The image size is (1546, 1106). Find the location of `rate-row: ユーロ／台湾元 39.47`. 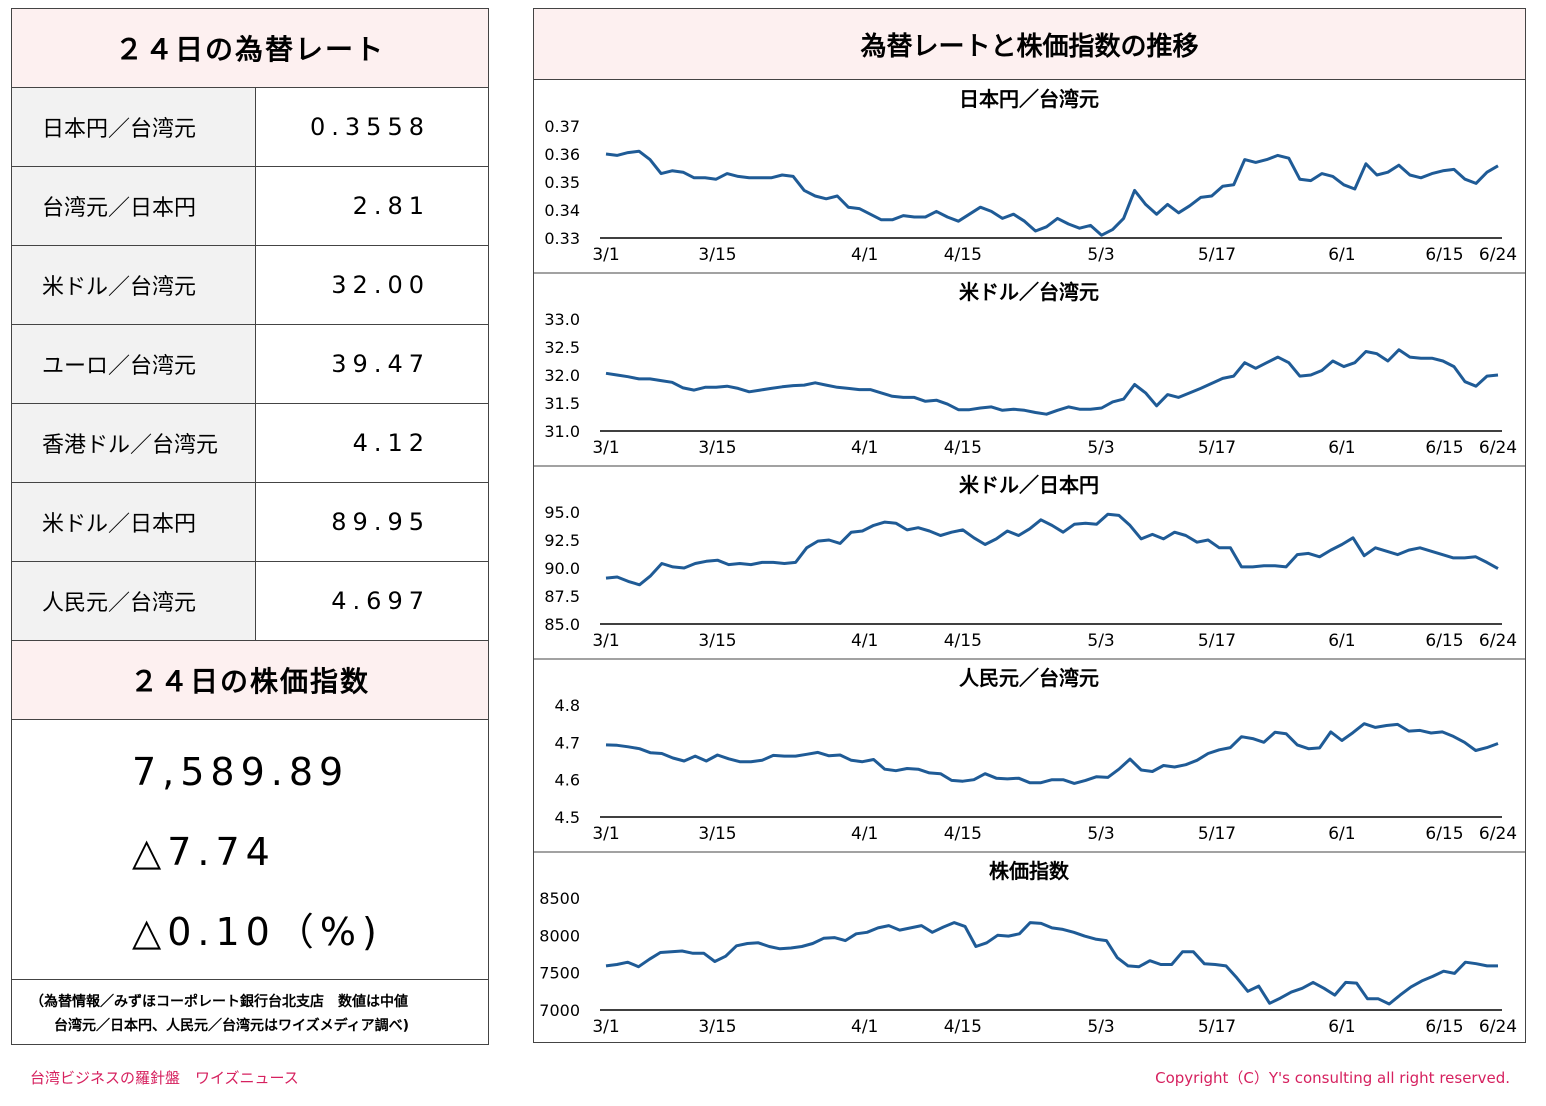

rate-row: ユーロ／台湾元 39.47 is located at coordinates (250, 364).